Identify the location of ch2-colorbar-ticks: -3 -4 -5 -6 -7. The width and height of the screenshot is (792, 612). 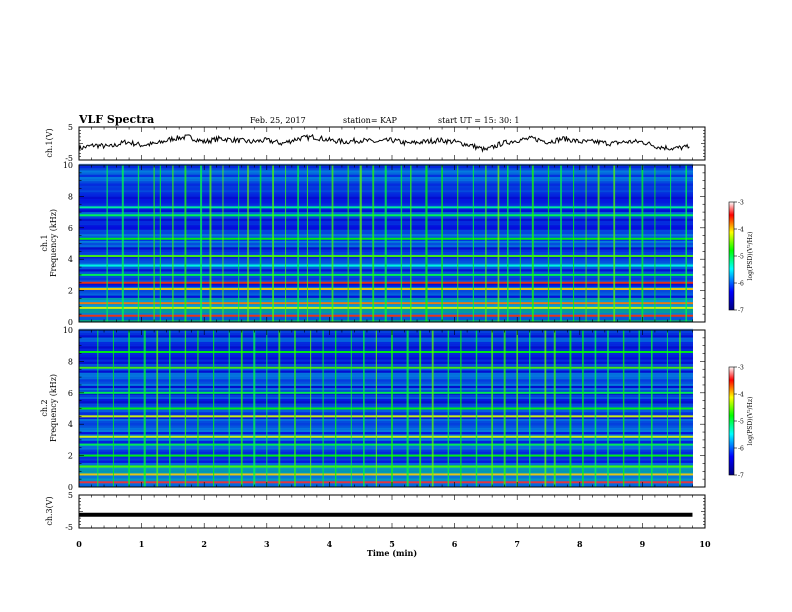
(739, 422).